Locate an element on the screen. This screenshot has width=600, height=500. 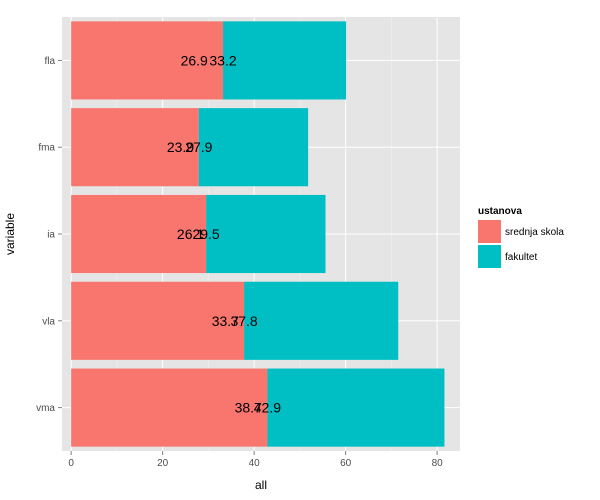
data-label: 29.5 is located at coordinates (205, 234).